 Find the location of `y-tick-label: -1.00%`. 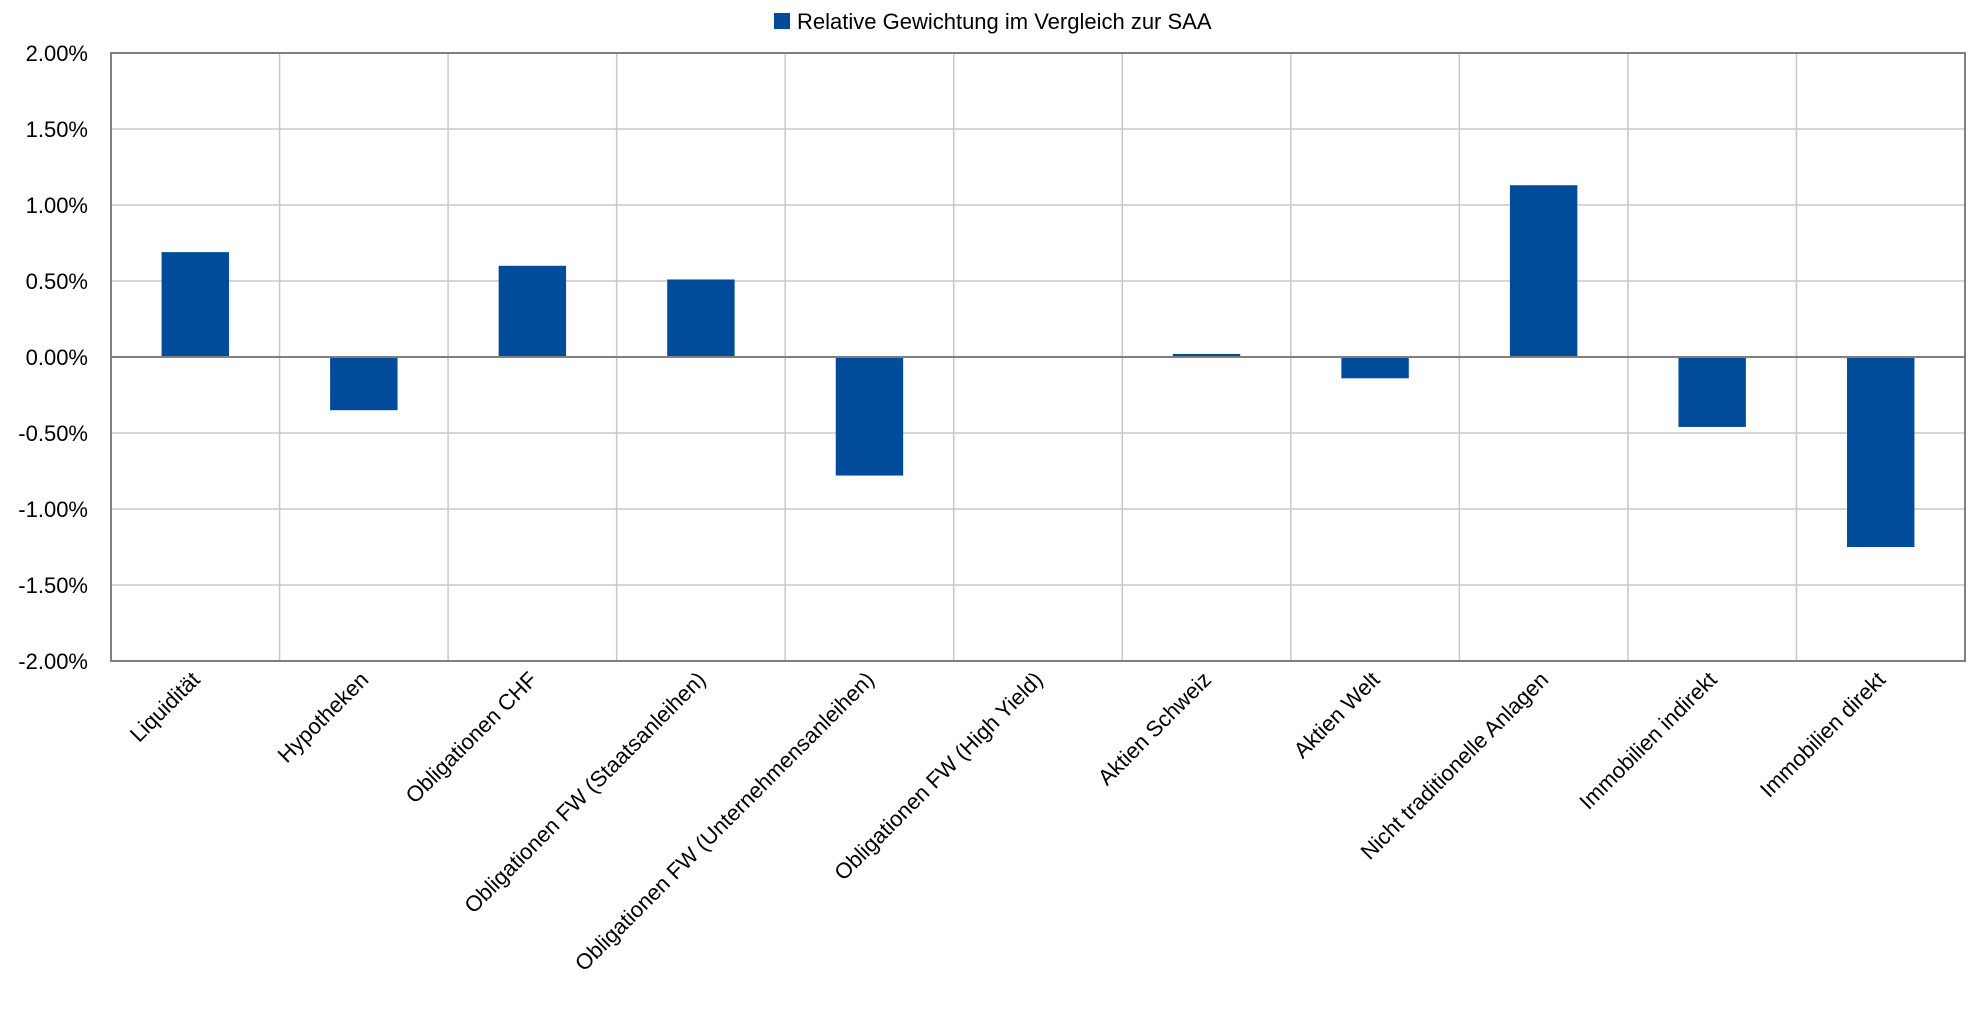

y-tick-label: -1.00% is located at coordinates (53, 509).